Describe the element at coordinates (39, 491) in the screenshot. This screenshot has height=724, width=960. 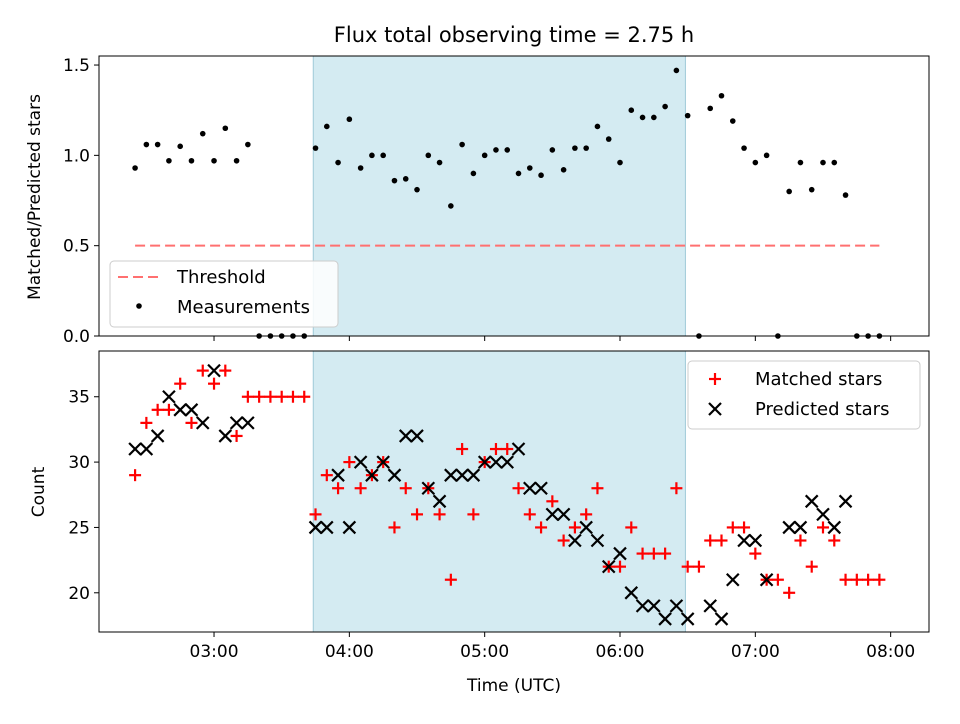
I see `bottom-y-axis-label: Count` at that location.